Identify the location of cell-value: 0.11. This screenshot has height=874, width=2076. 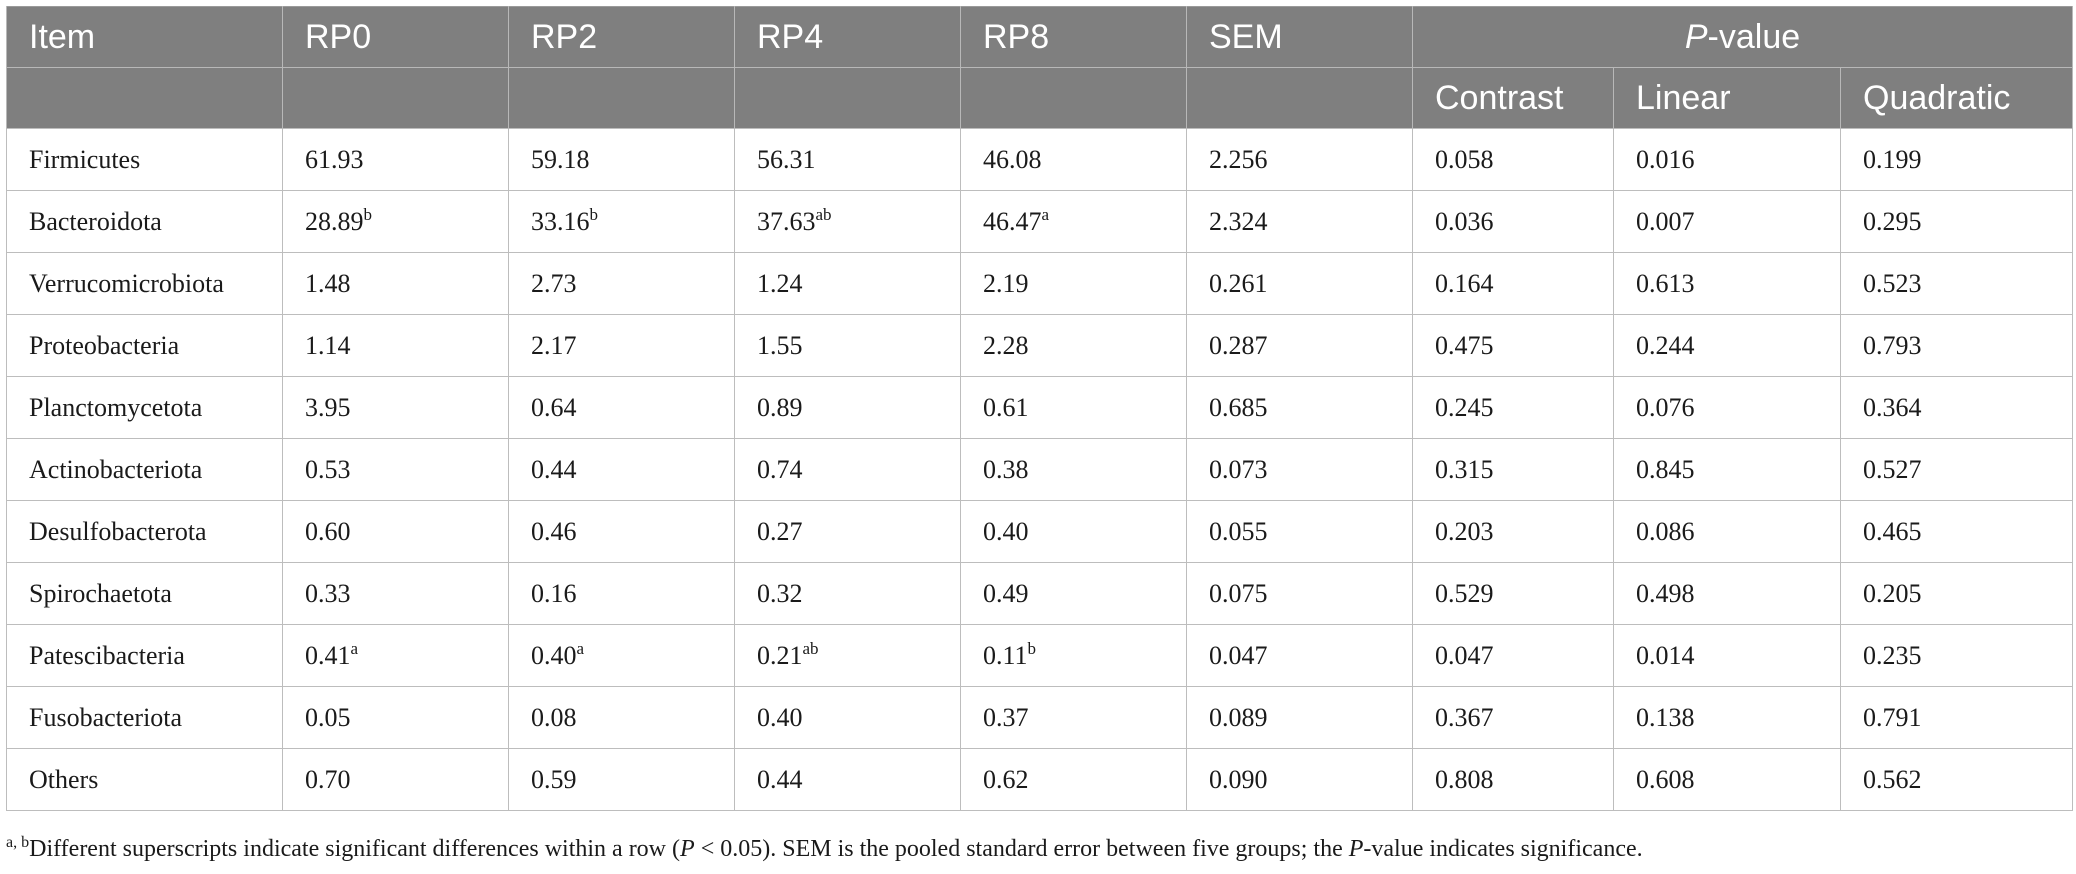
(1005, 655).